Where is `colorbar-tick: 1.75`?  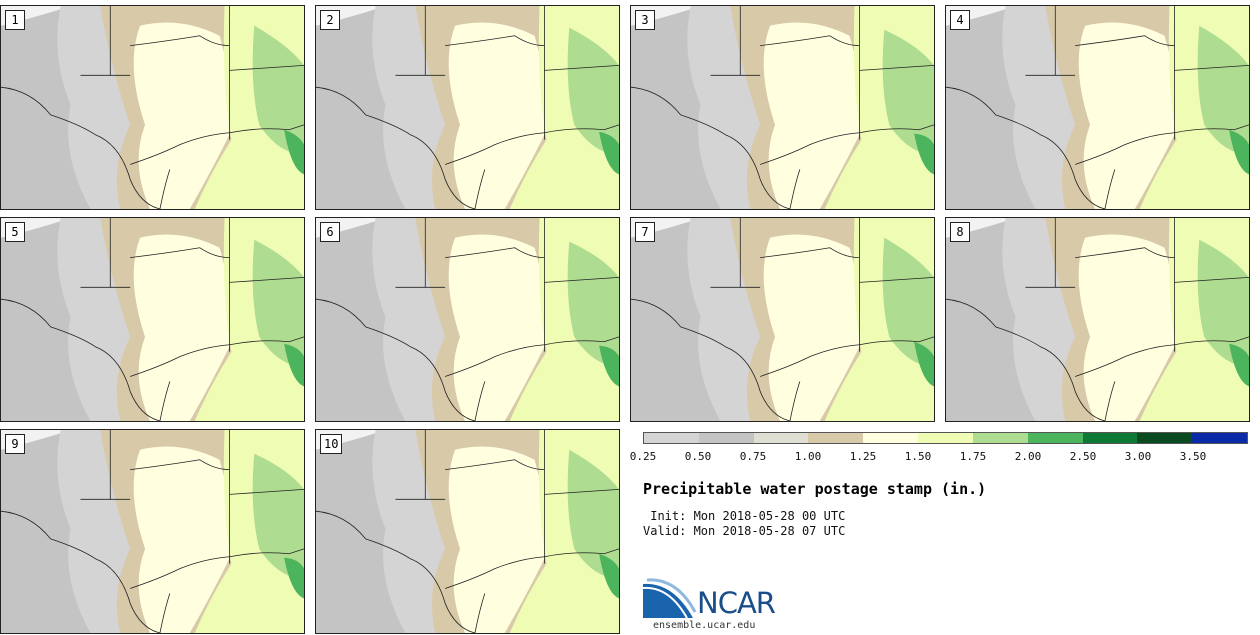 colorbar-tick: 1.75 is located at coordinates (973, 456).